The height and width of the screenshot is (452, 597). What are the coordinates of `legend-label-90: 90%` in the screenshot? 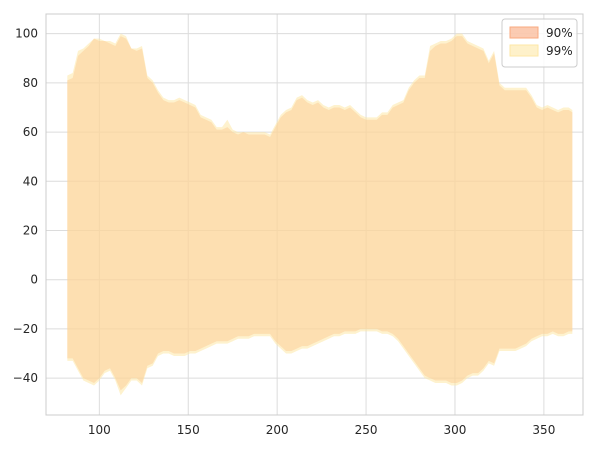 It's located at (559, 33).